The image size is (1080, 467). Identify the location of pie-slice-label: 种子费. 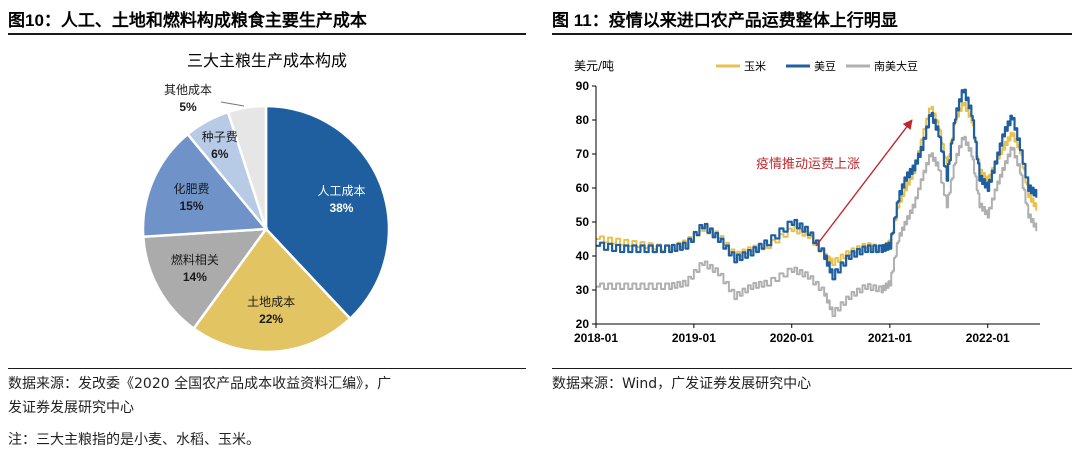
(220, 137).